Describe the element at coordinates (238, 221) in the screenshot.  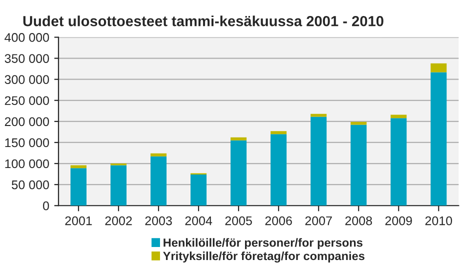
I see `x-tick-label: 2005` at that location.